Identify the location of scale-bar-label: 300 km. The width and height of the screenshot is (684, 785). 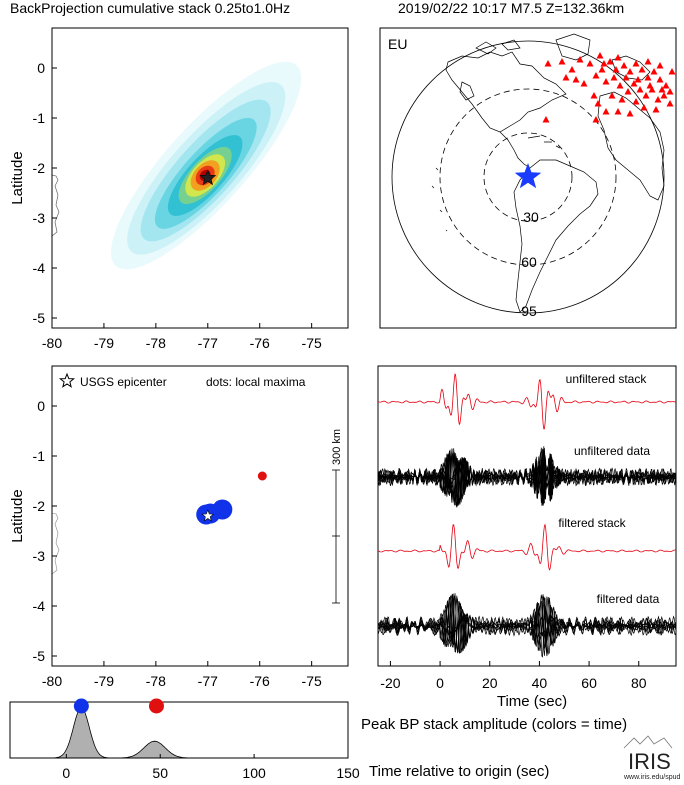
(337, 447).